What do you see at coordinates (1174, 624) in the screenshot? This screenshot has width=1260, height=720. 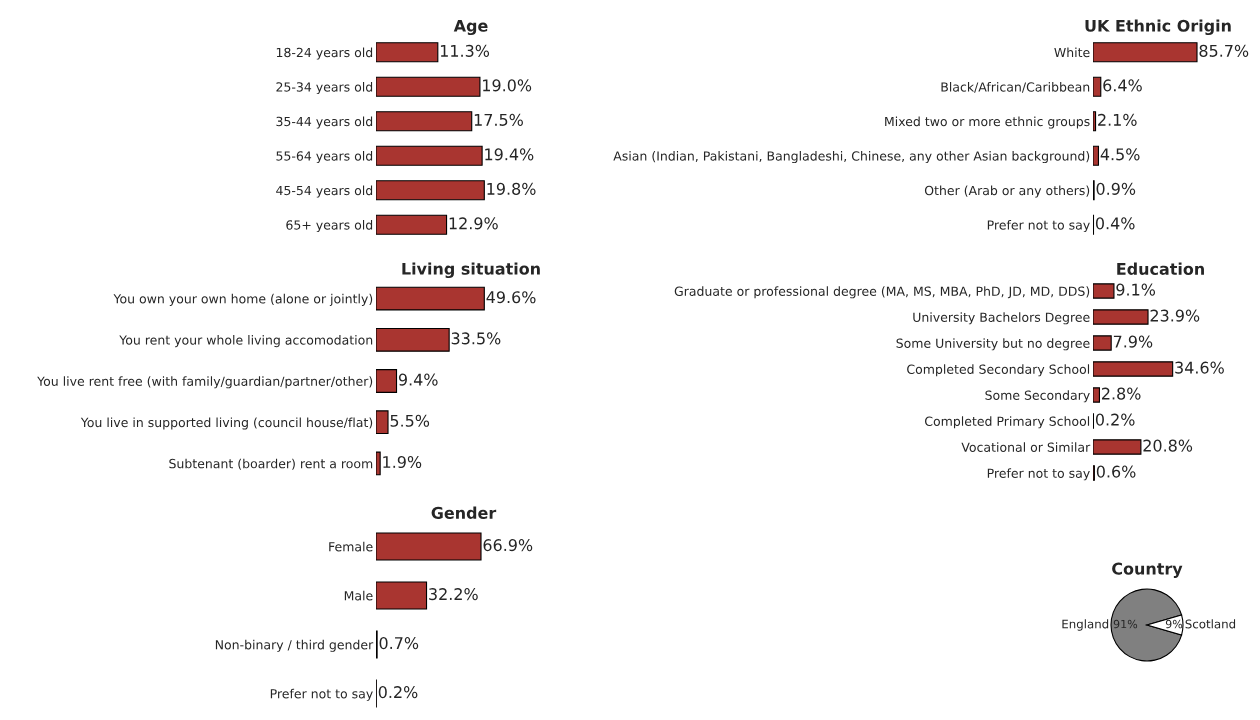 I see `data-label: 9%` at bounding box center [1174, 624].